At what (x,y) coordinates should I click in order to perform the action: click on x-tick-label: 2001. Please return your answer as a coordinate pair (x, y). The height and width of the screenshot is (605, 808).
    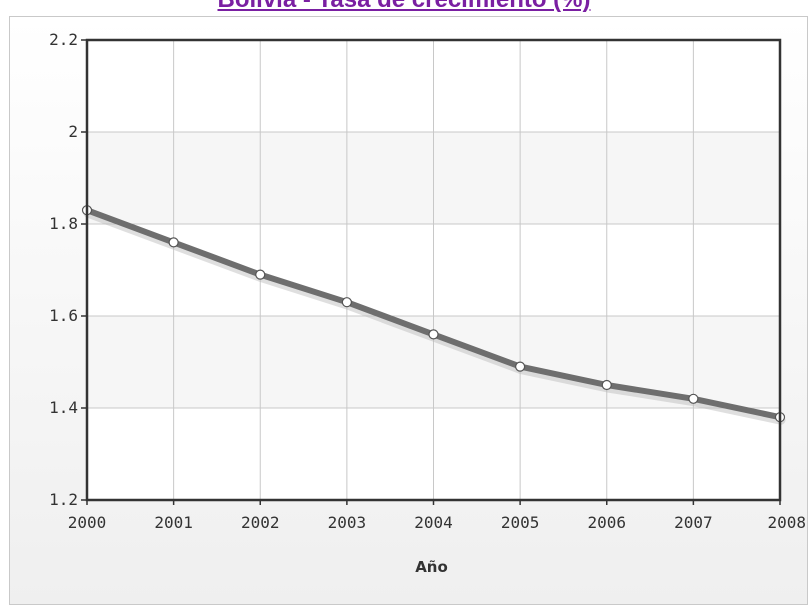
    Looking at the image, I should click on (173, 522).